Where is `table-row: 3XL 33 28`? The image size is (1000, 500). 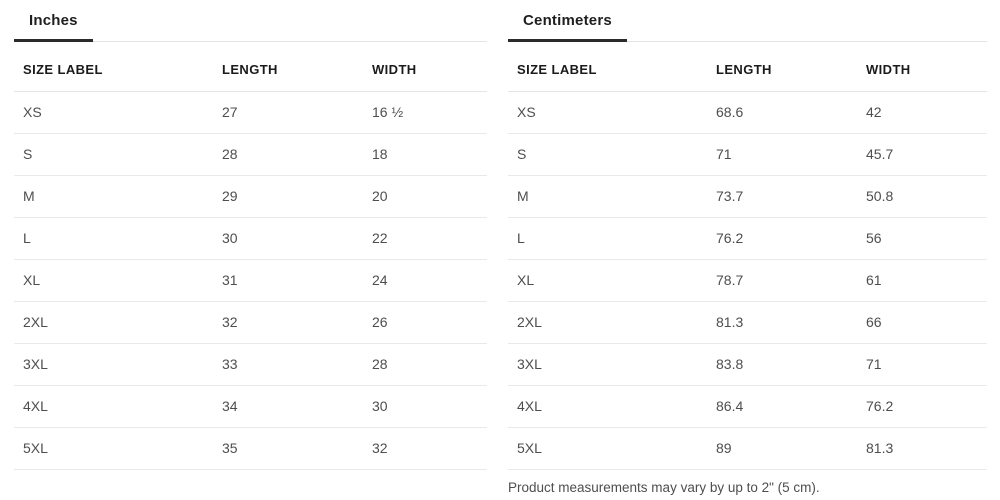
table-row: 3XL 33 28 is located at coordinates (250, 364).